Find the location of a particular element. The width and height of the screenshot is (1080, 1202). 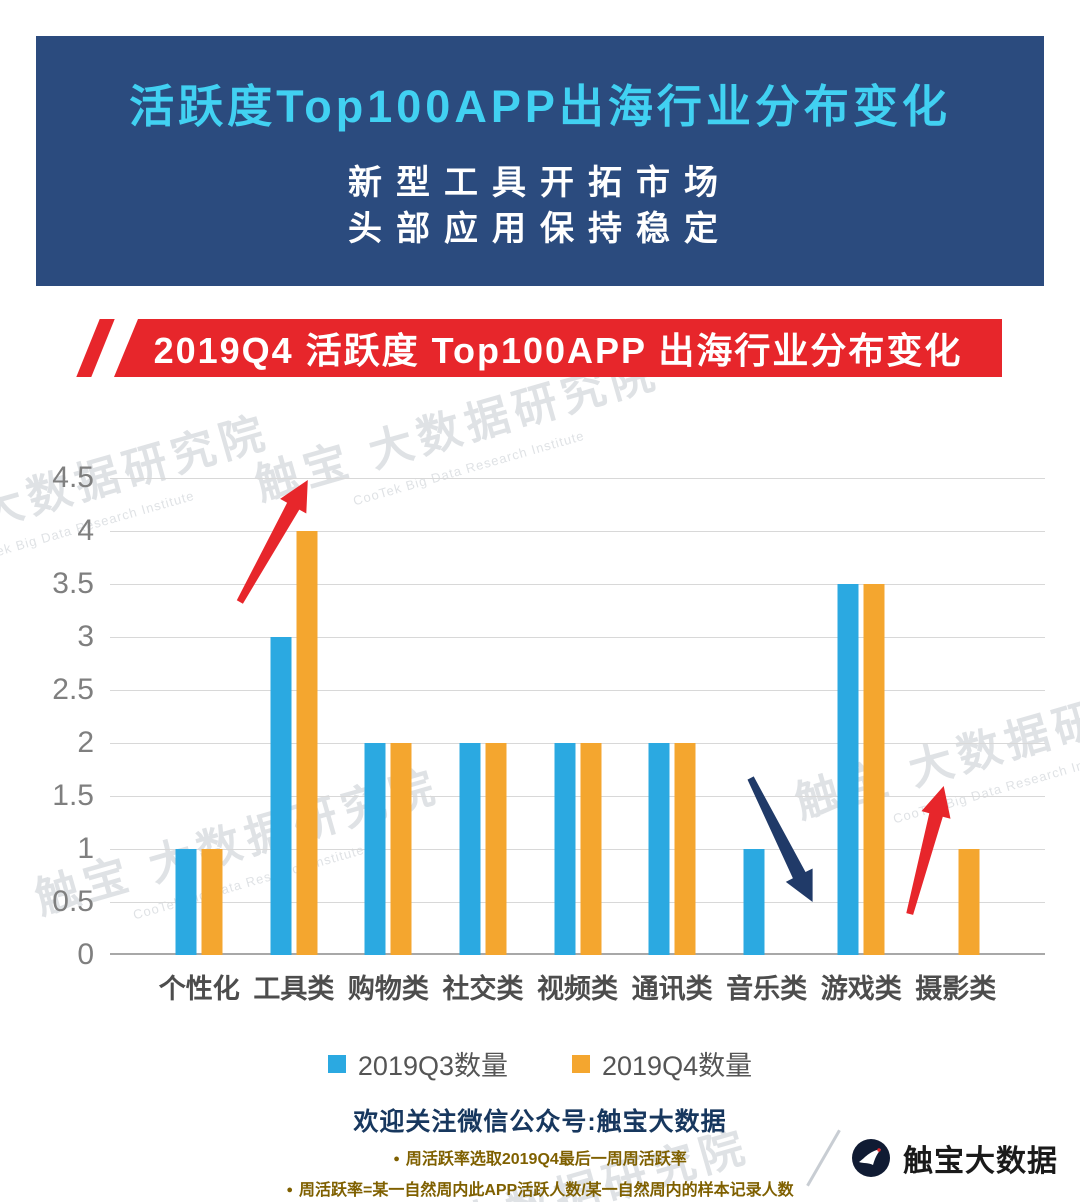

x-category-label: 工具类 is located at coordinates (294, 989).